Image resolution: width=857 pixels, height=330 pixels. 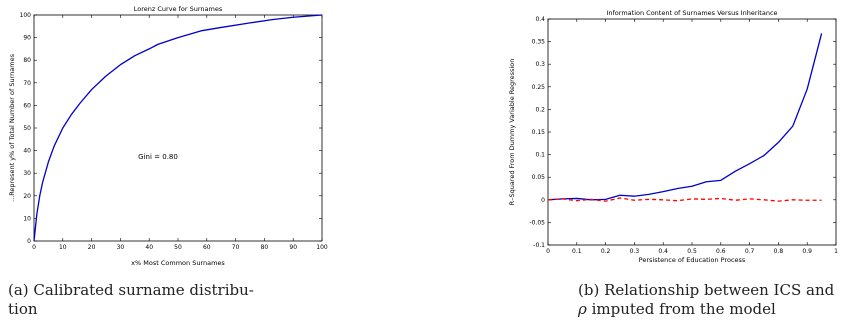 I want to click on caption-a: (a) Calibrated surname distribu- tion, so click(x=158, y=300).